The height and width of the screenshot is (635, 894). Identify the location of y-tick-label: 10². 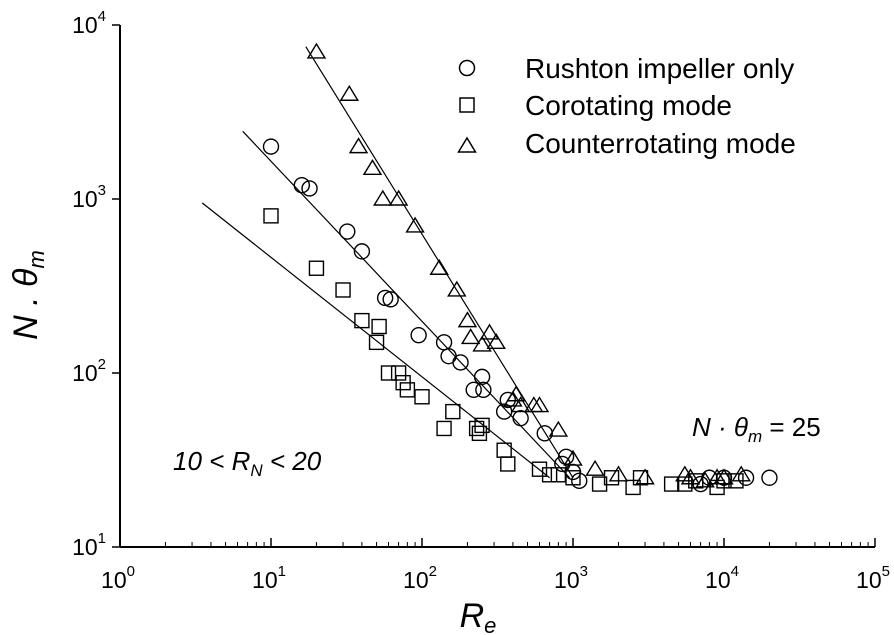
(89, 371).